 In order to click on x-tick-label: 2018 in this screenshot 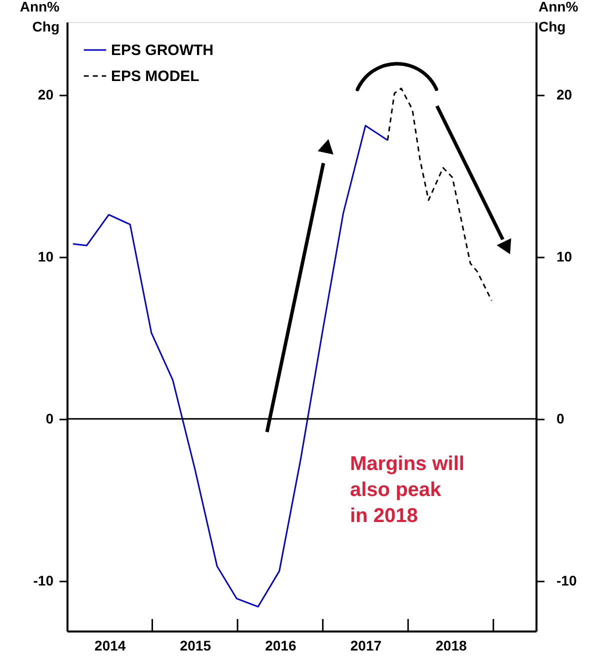, I will do `click(452, 646)`.